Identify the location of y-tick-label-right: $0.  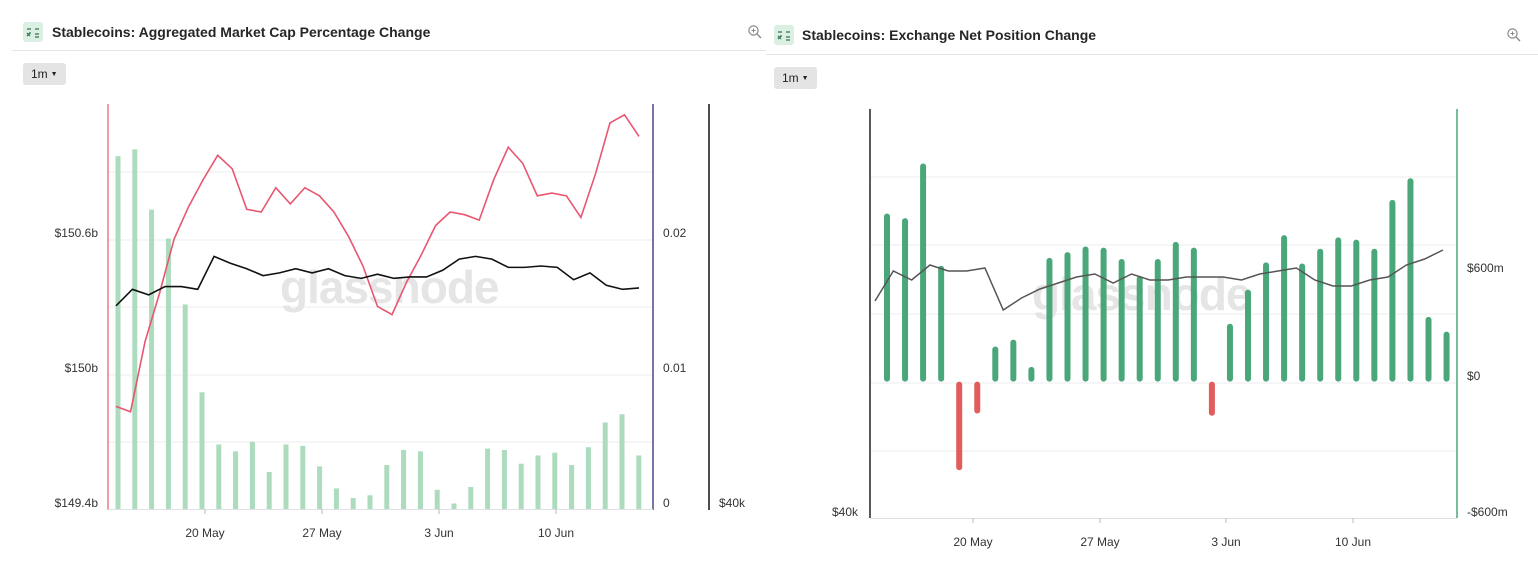
(1474, 376).